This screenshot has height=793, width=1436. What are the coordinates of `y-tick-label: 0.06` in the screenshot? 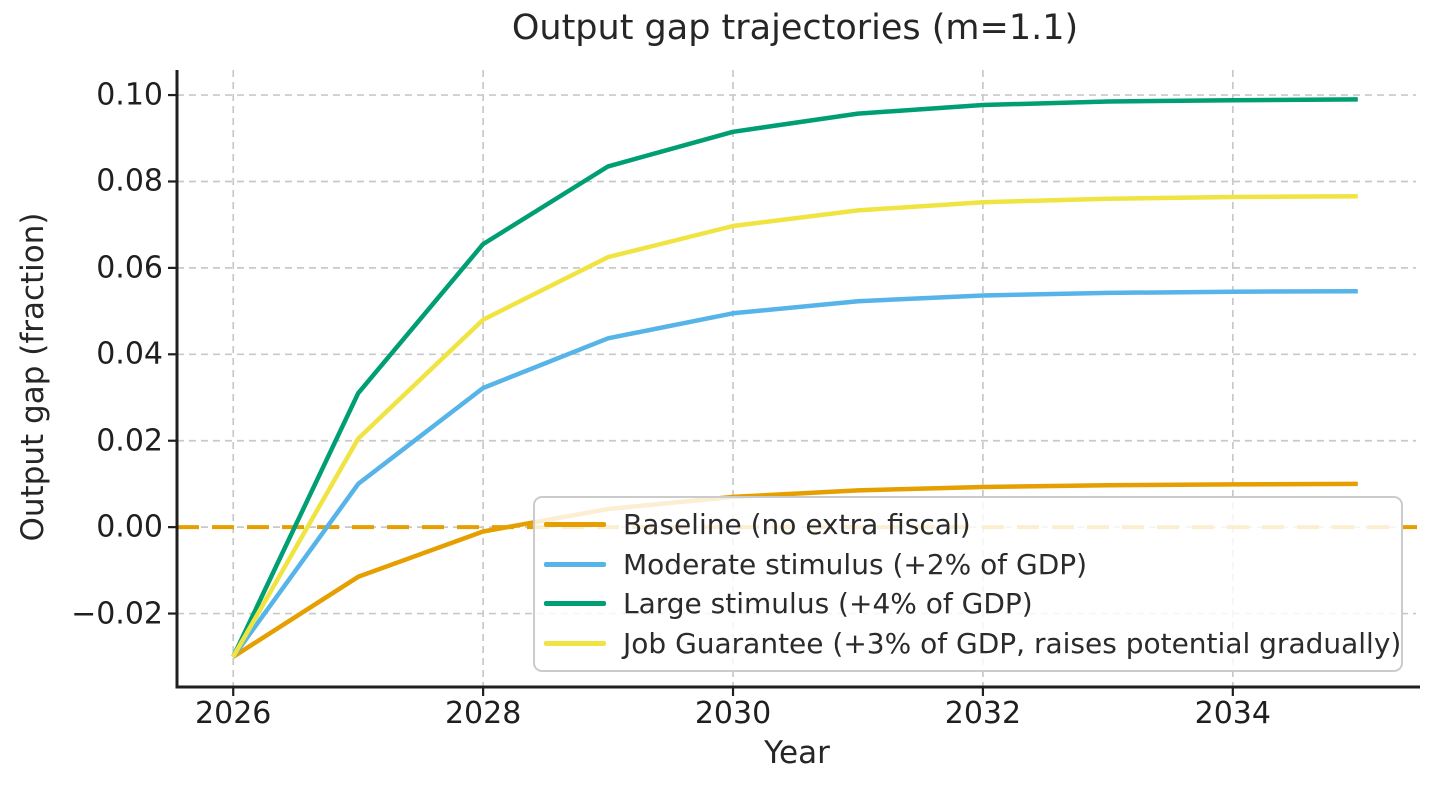 It's located at (129, 268).